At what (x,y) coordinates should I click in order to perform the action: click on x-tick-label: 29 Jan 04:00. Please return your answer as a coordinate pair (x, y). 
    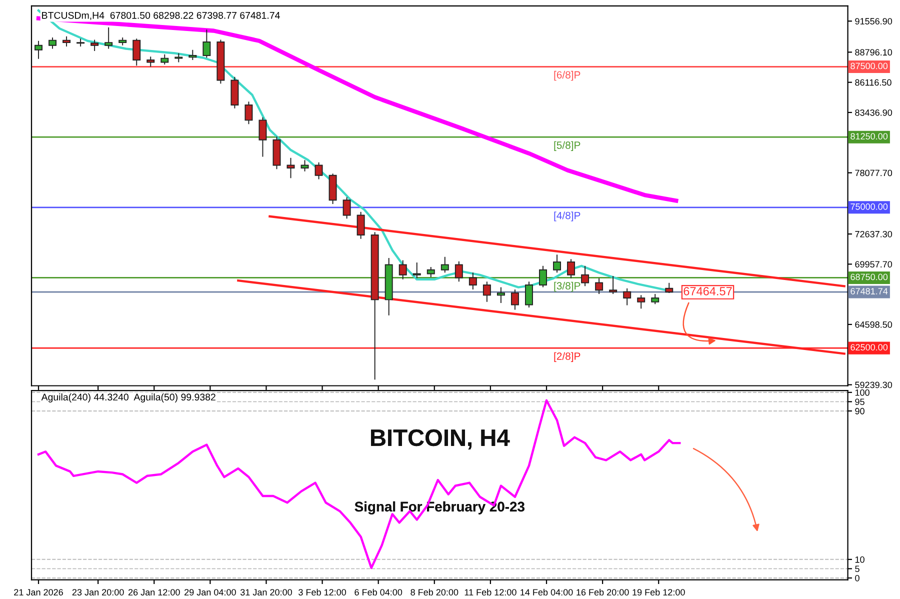
    Looking at the image, I should click on (210, 592).